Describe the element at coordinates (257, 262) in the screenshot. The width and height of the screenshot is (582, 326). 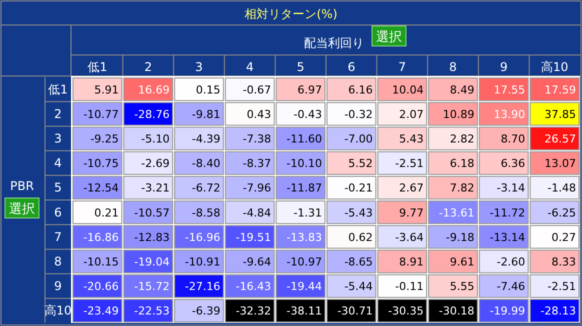
I see `data-label: -9.64` at that location.